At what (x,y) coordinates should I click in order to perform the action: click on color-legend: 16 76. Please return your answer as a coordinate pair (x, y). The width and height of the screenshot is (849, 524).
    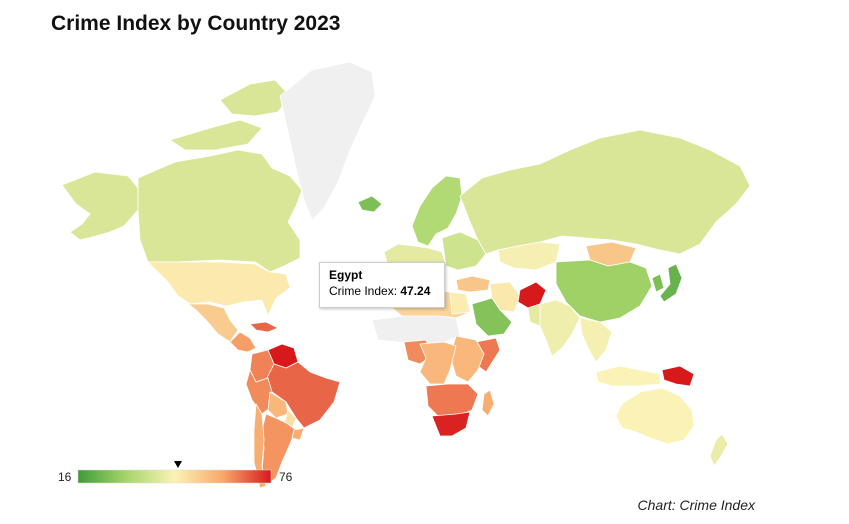
    Looking at the image, I should click on (183, 473).